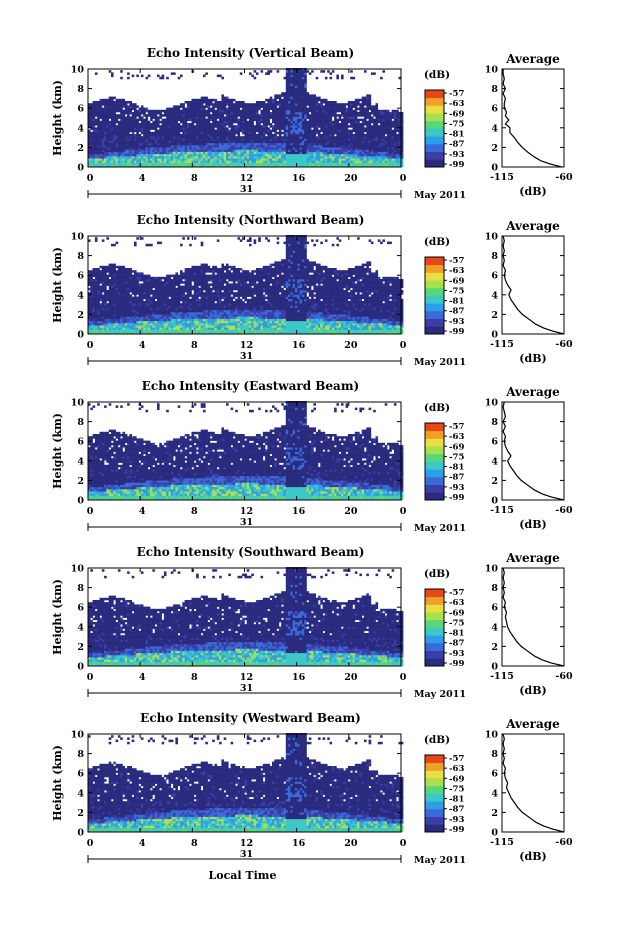 The height and width of the screenshot is (929, 617). I want to click on day-label: 31, so click(246, 522).